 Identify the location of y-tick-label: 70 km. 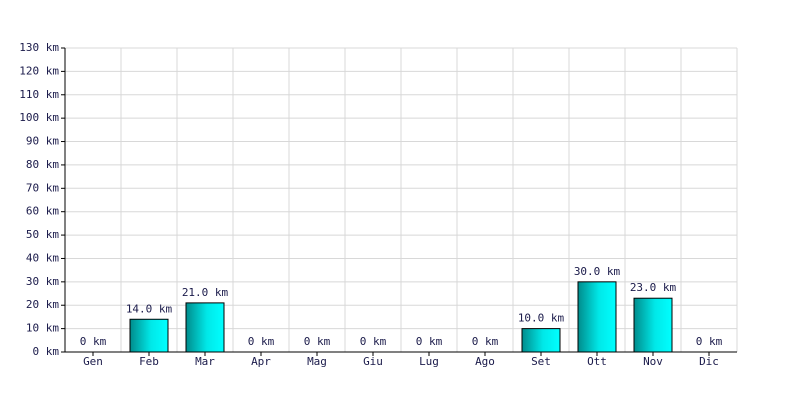
(42, 187).